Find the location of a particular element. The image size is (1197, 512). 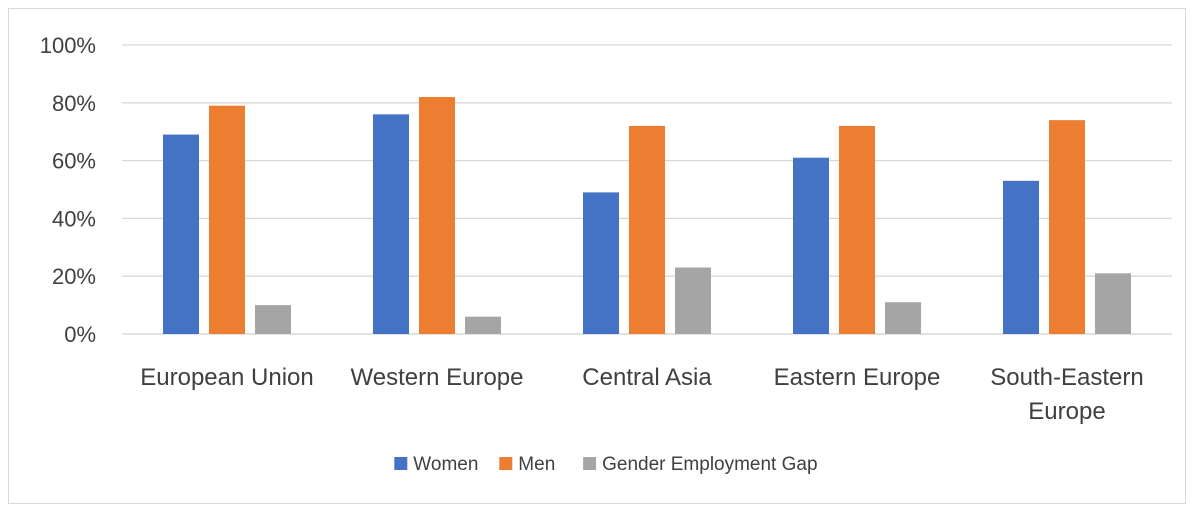

legend-label: Women is located at coordinates (445, 464).